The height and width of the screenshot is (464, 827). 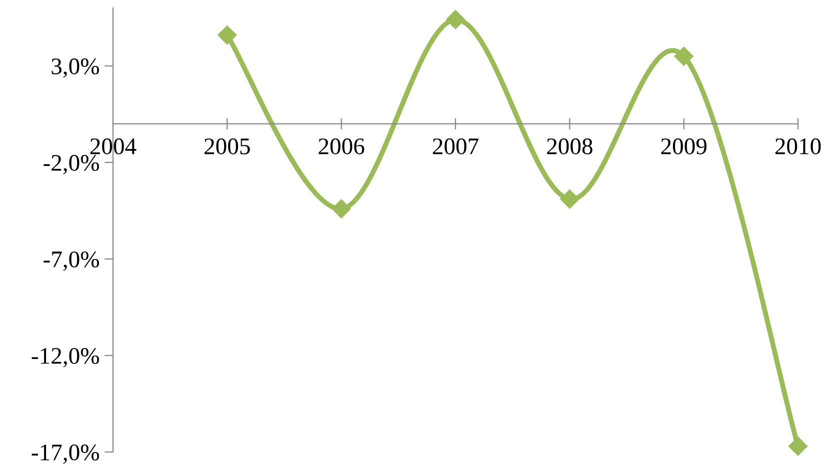 What do you see at coordinates (65, 454) in the screenshot?
I see `y-tick-label: -17,0%` at bounding box center [65, 454].